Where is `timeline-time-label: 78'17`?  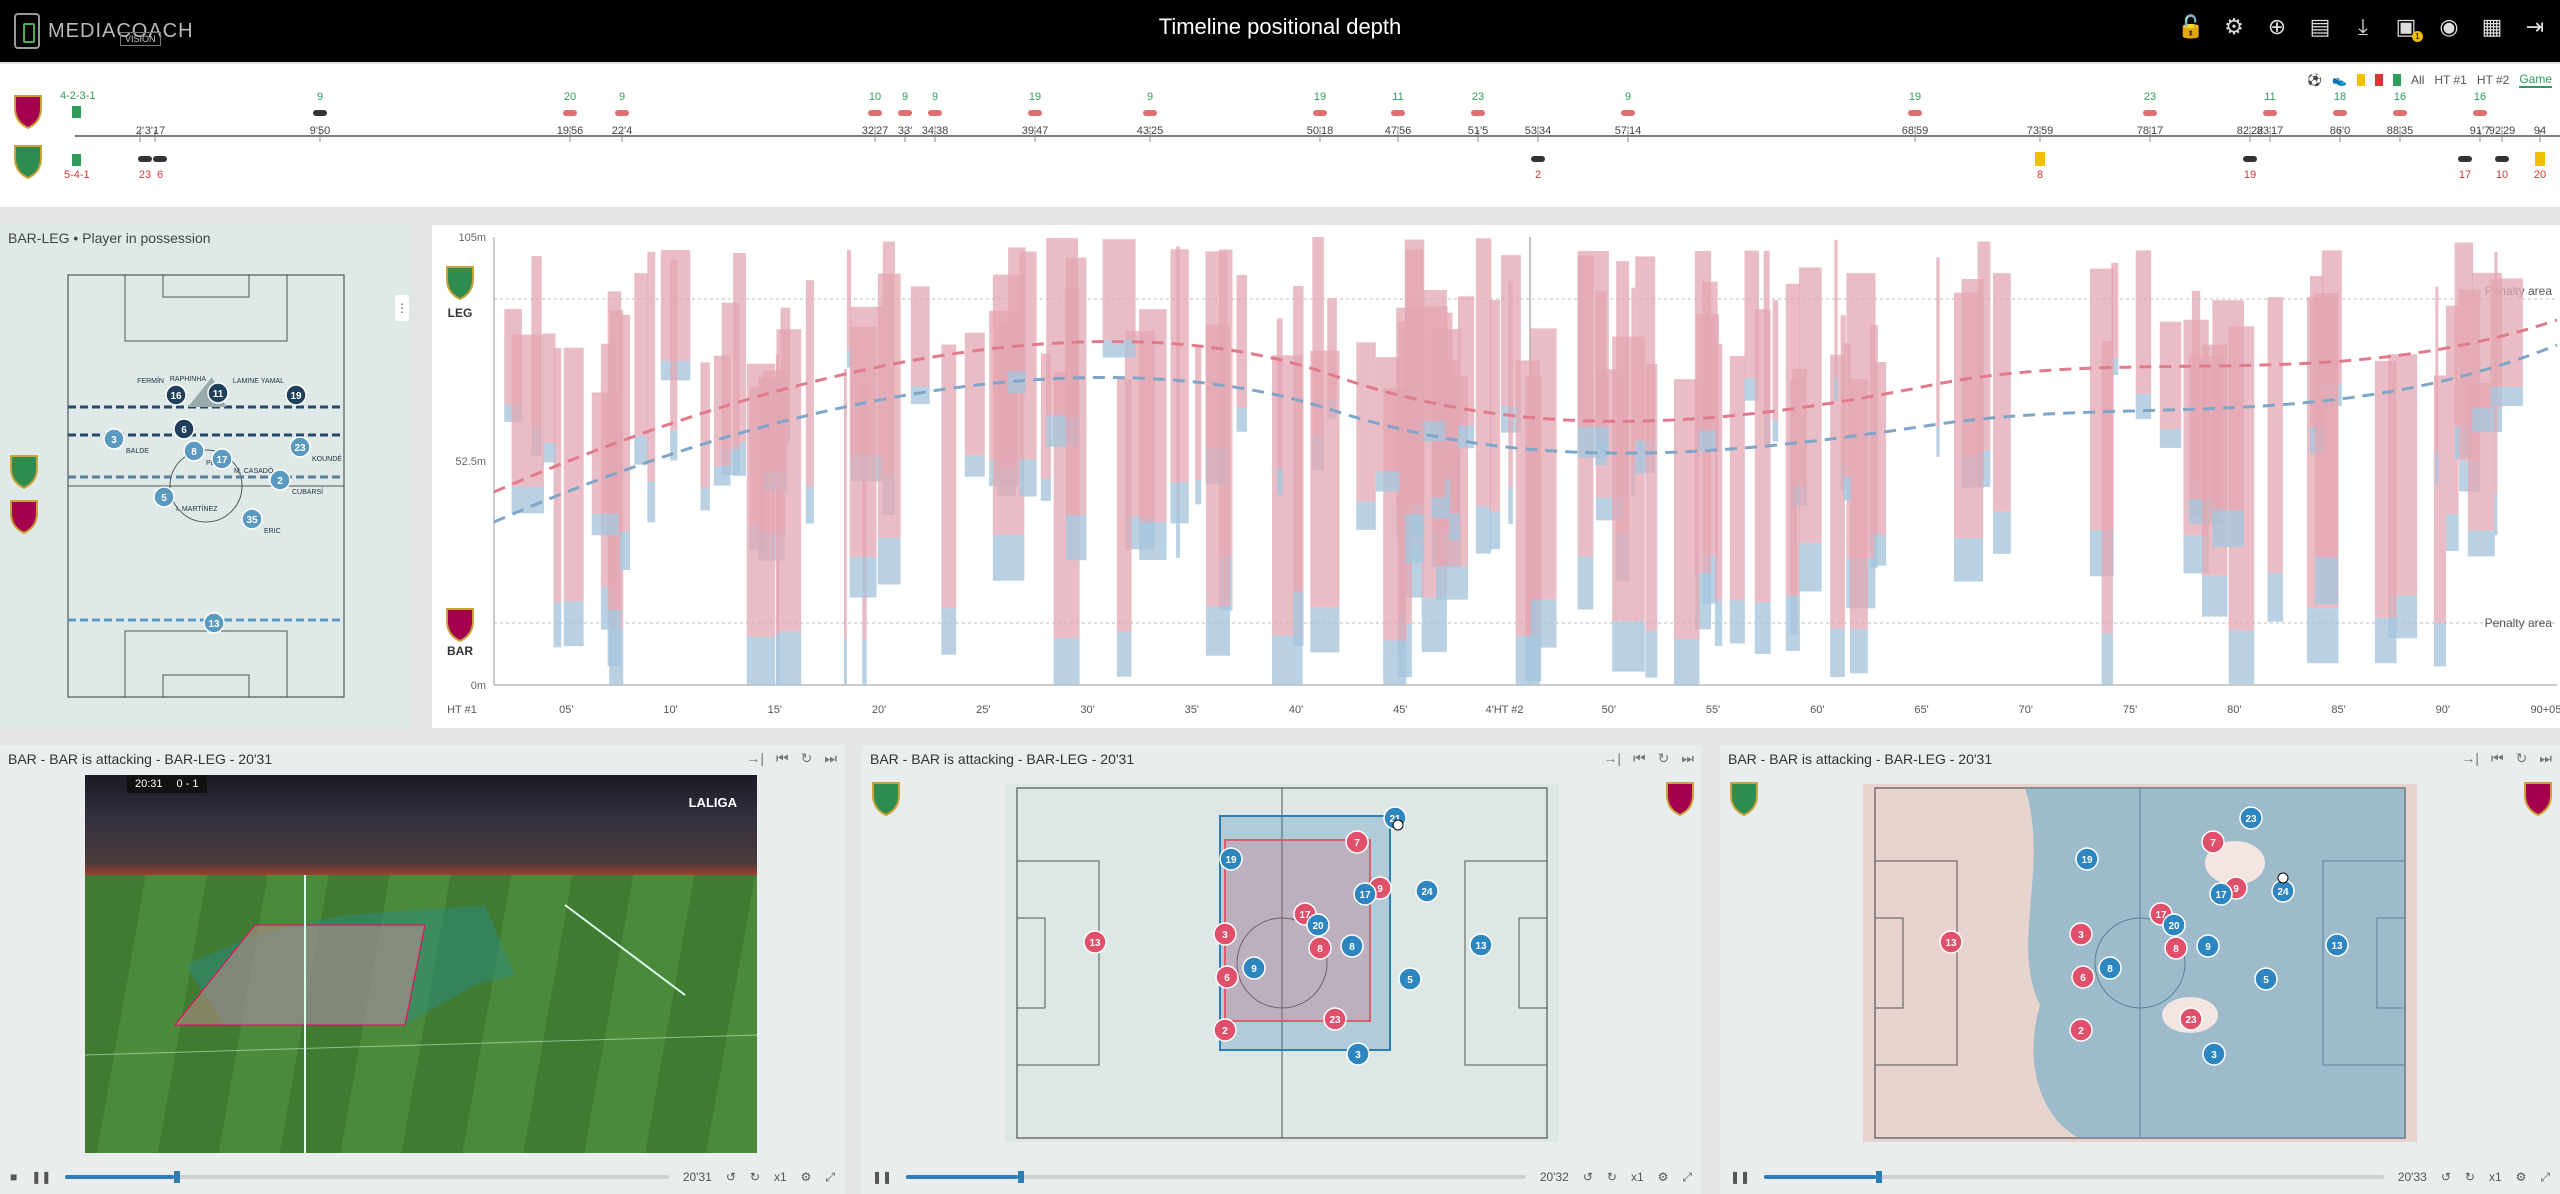
timeline-time-label: 78'17 is located at coordinates (2150, 131).